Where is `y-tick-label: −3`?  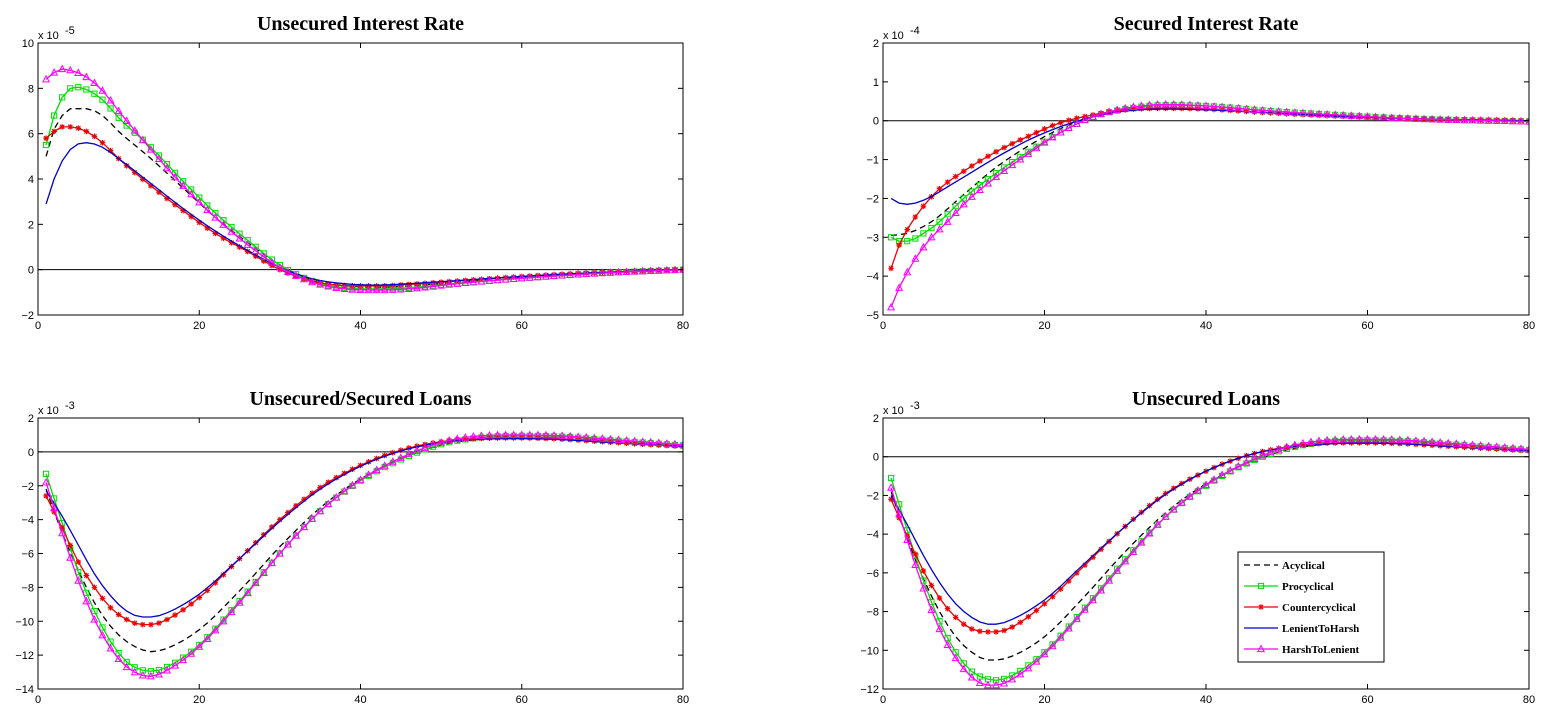 y-tick-label: −3 is located at coordinates (872, 238).